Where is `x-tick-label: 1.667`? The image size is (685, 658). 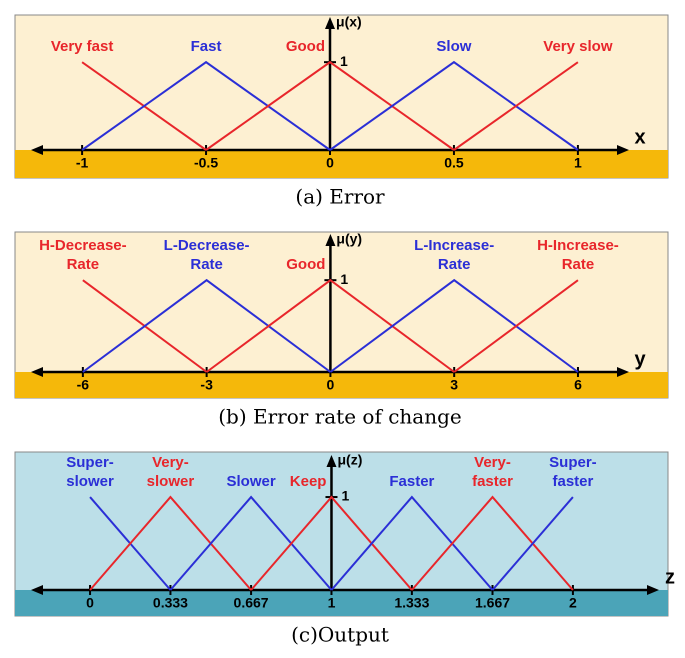 x-tick-label: 1.667 is located at coordinates (492, 603).